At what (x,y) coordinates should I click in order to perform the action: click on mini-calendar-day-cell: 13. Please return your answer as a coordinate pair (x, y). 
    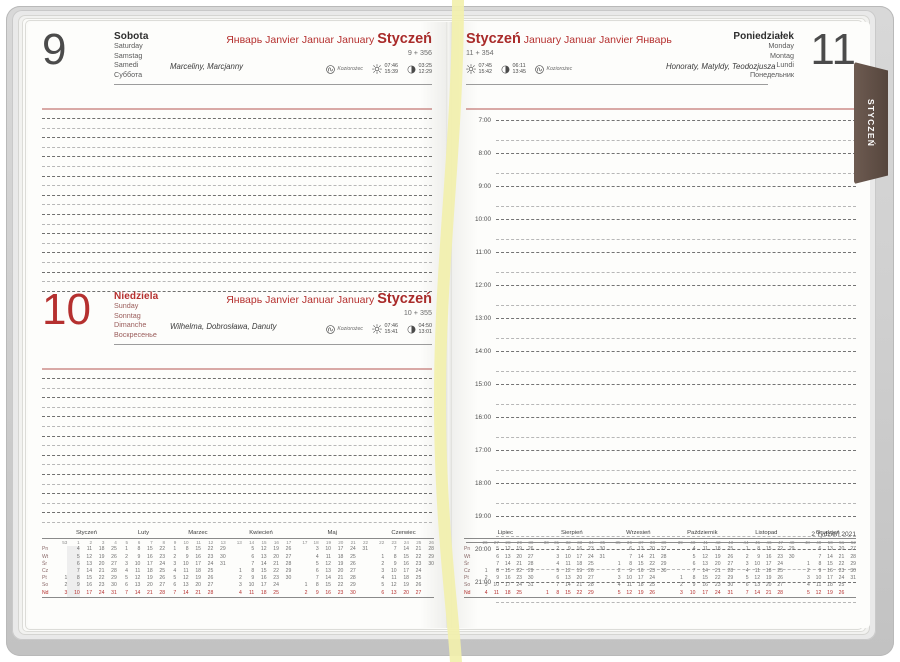
    Looking at the image, I should click on (705, 563).